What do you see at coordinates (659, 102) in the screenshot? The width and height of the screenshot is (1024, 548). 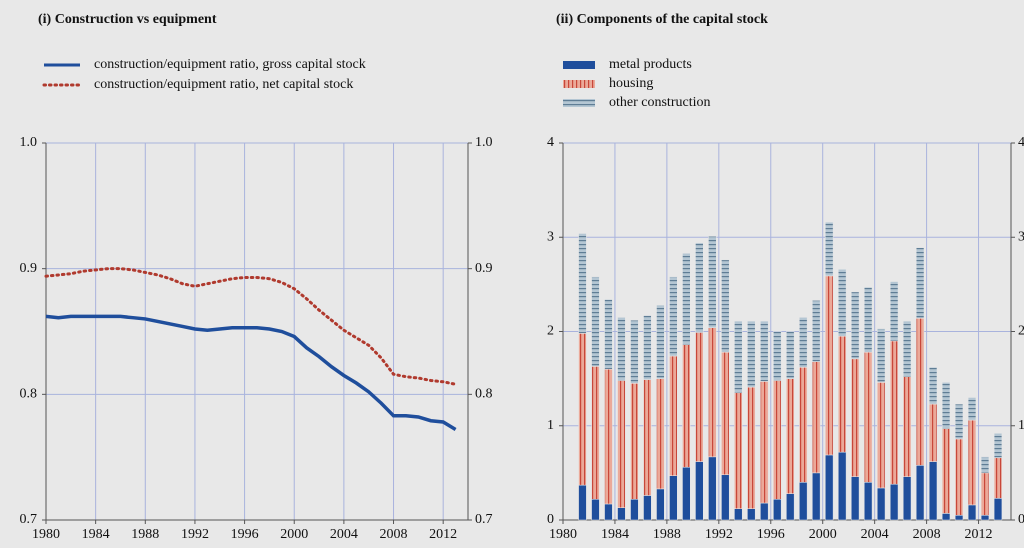 I see `legend-label: other construction` at bounding box center [659, 102].